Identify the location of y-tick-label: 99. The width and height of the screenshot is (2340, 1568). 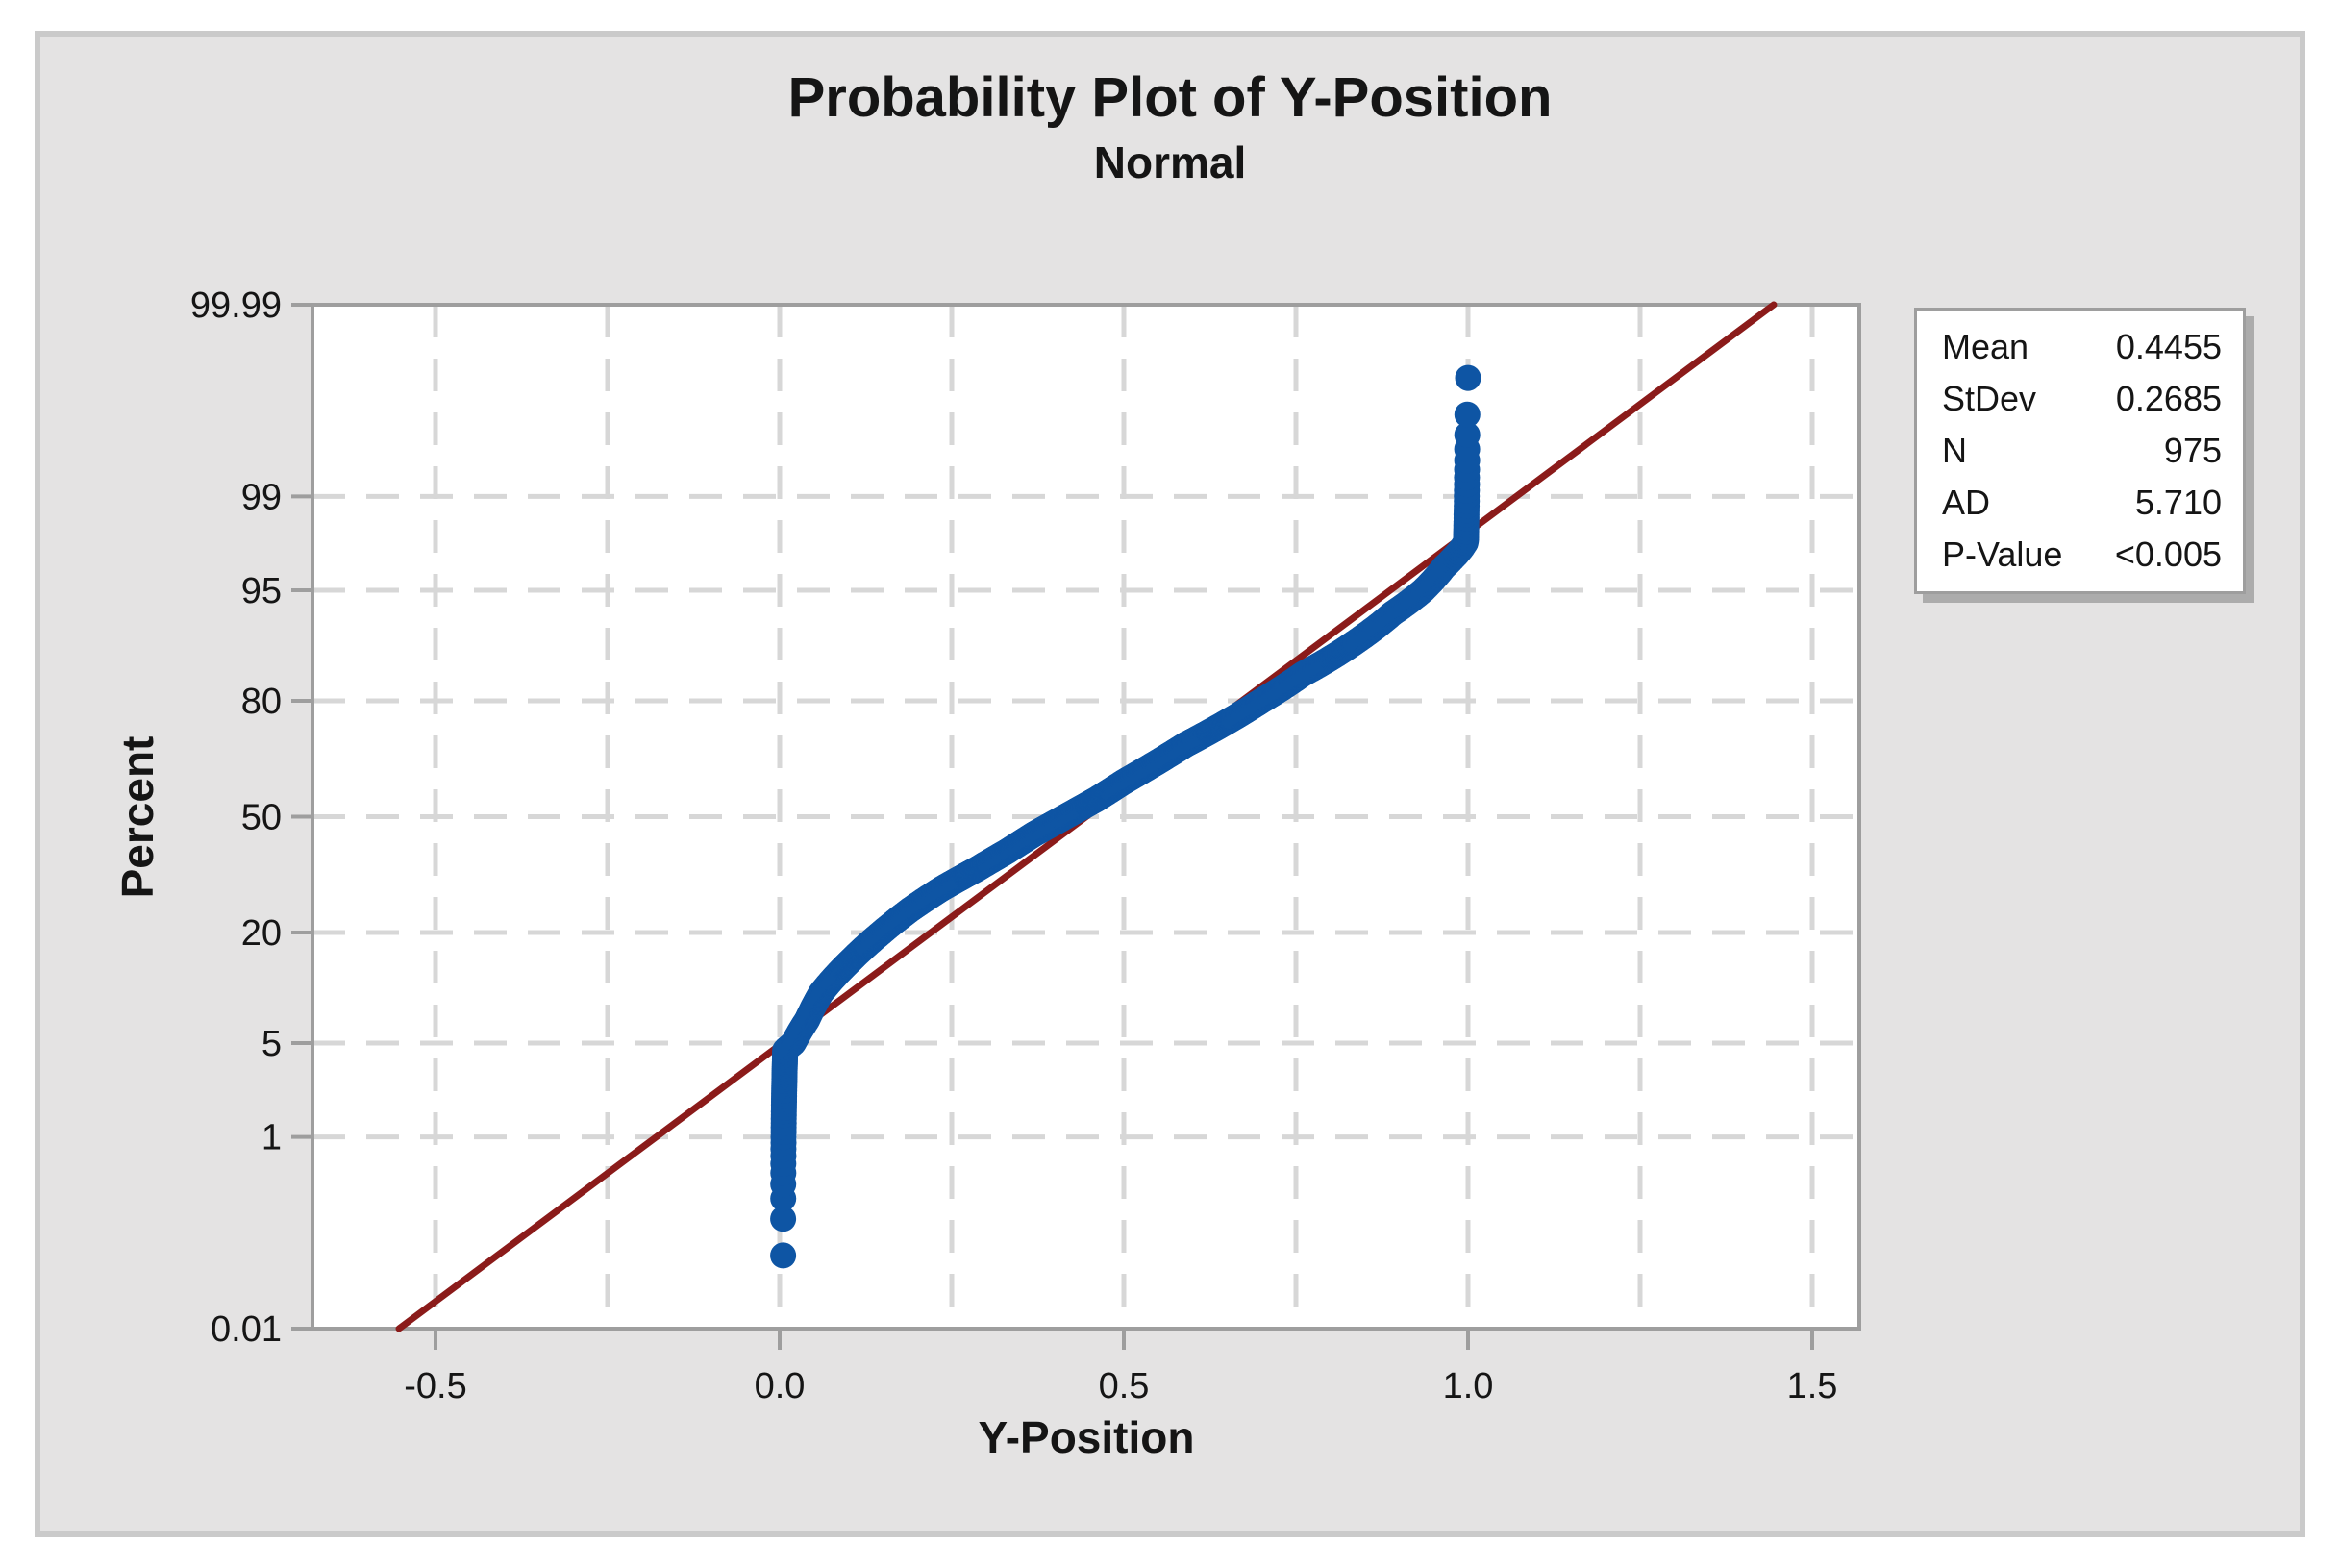
(262, 497).